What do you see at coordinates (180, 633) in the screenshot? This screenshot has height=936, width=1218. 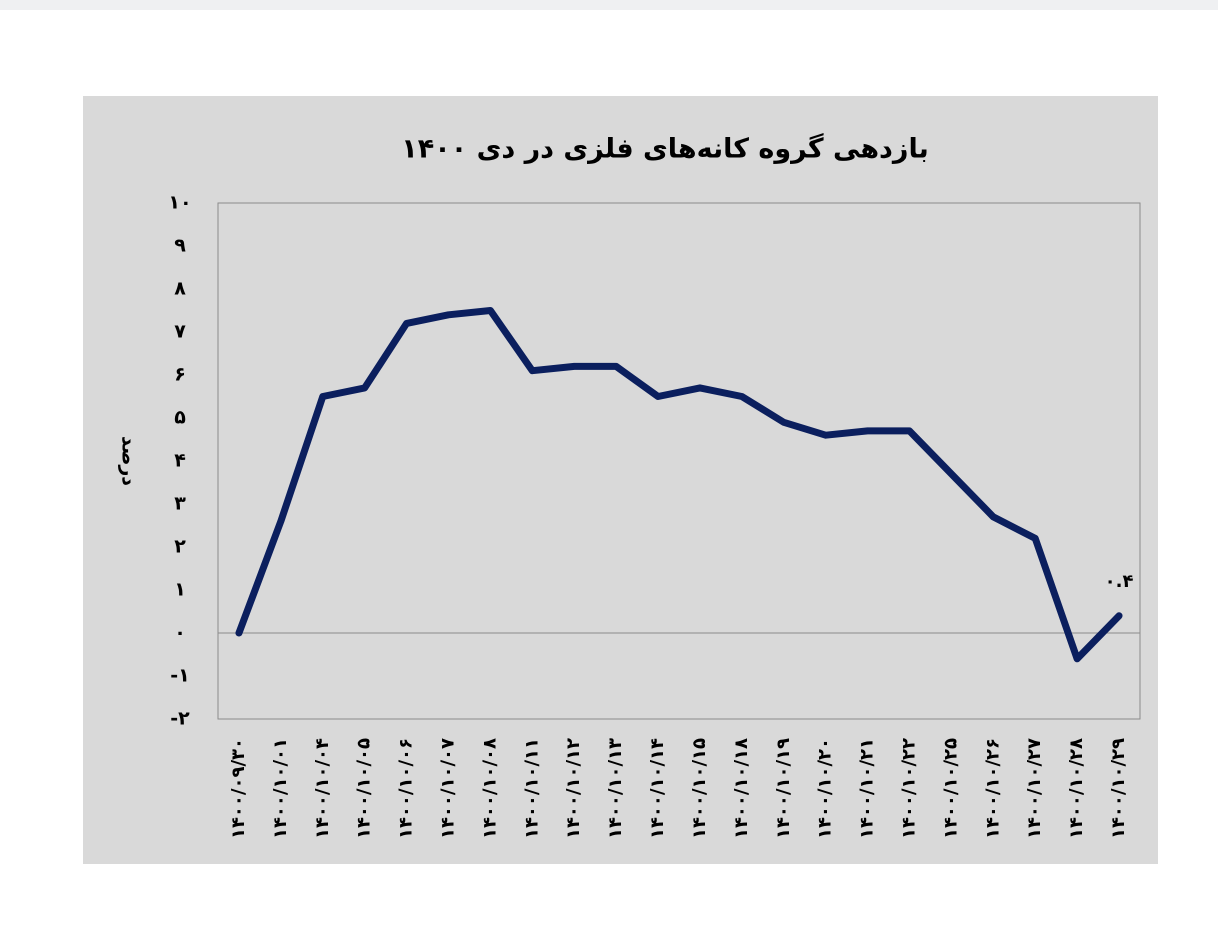 I see `y-tick-label: ۰` at bounding box center [180, 633].